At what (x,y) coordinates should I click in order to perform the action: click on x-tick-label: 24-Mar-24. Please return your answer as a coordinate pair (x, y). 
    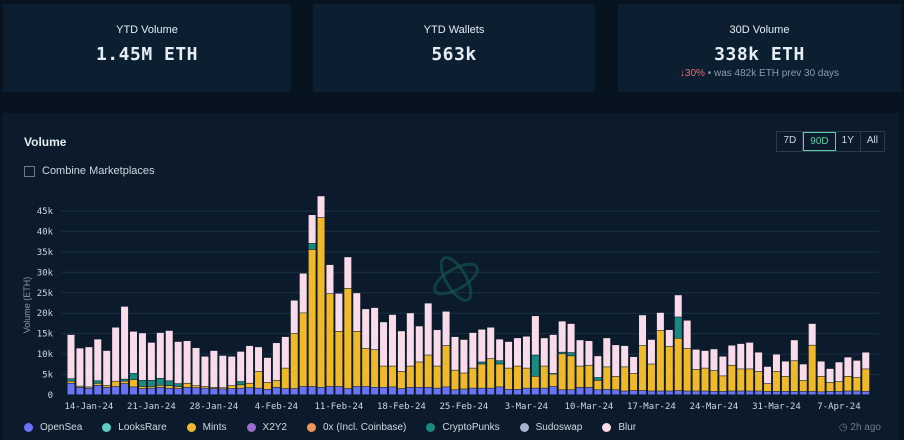
    Looking at the image, I should click on (714, 407).